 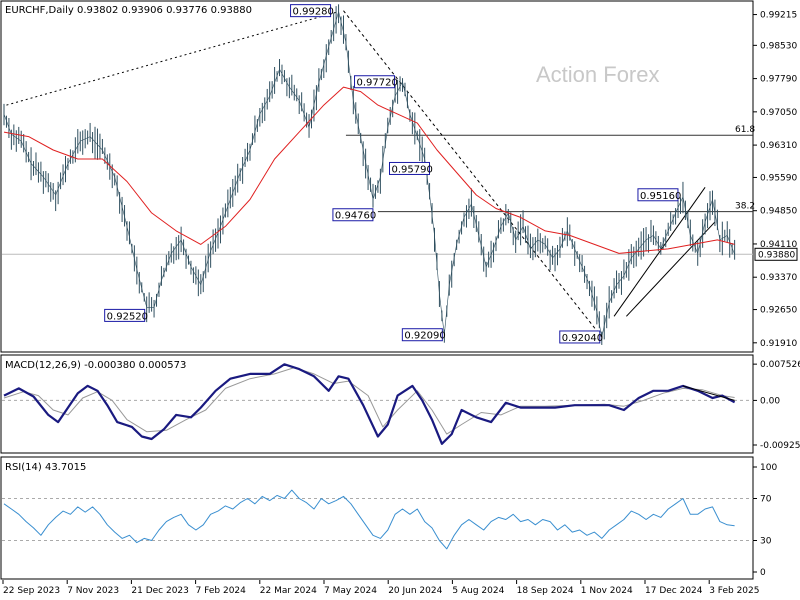 What do you see at coordinates (778, 113) in the screenshot?
I see `price-y-tick-label: 0.97050` at bounding box center [778, 113].